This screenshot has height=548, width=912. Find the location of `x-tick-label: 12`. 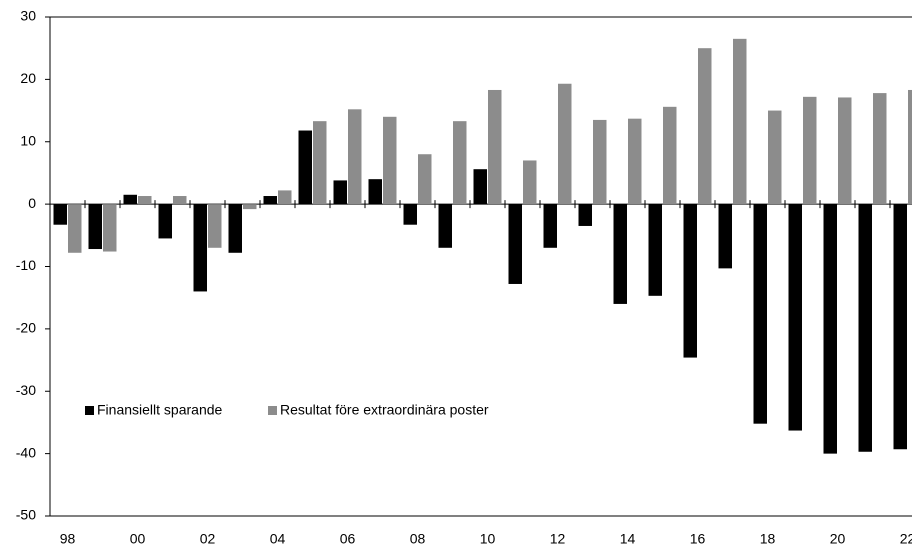

x-tick-label: 12 is located at coordinates (558, 539).